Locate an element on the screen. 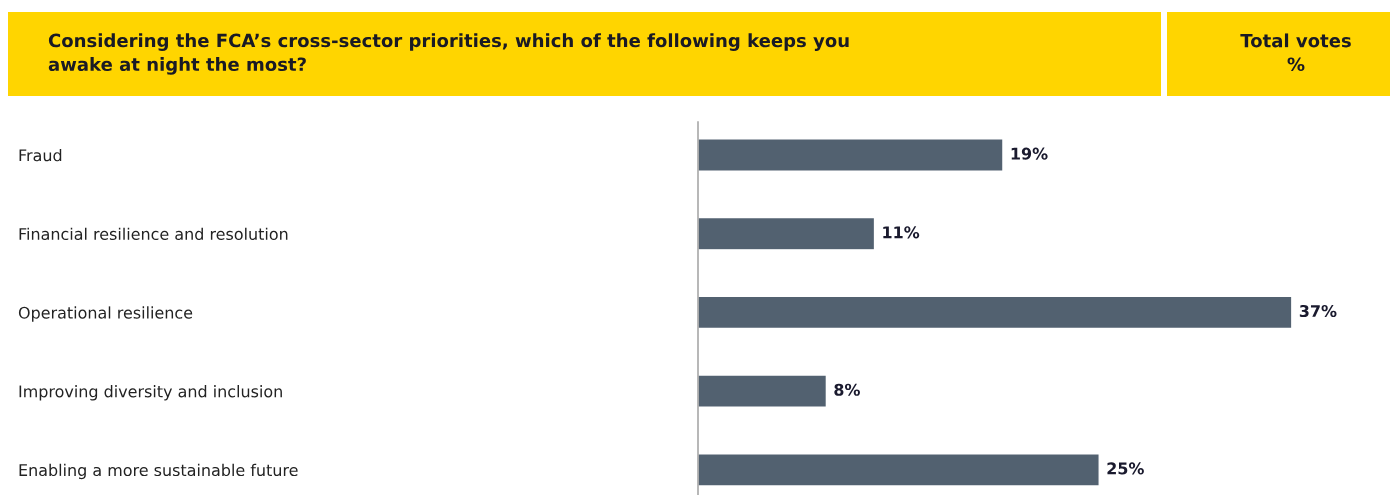 This screenshot has width=1390, height=495. y-tick-label: Fraud is located at coordinates (40, 155).